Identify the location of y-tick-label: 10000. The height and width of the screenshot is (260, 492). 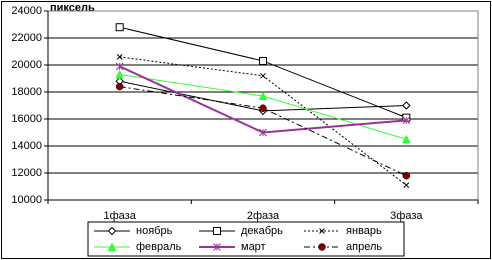
(26, 200).